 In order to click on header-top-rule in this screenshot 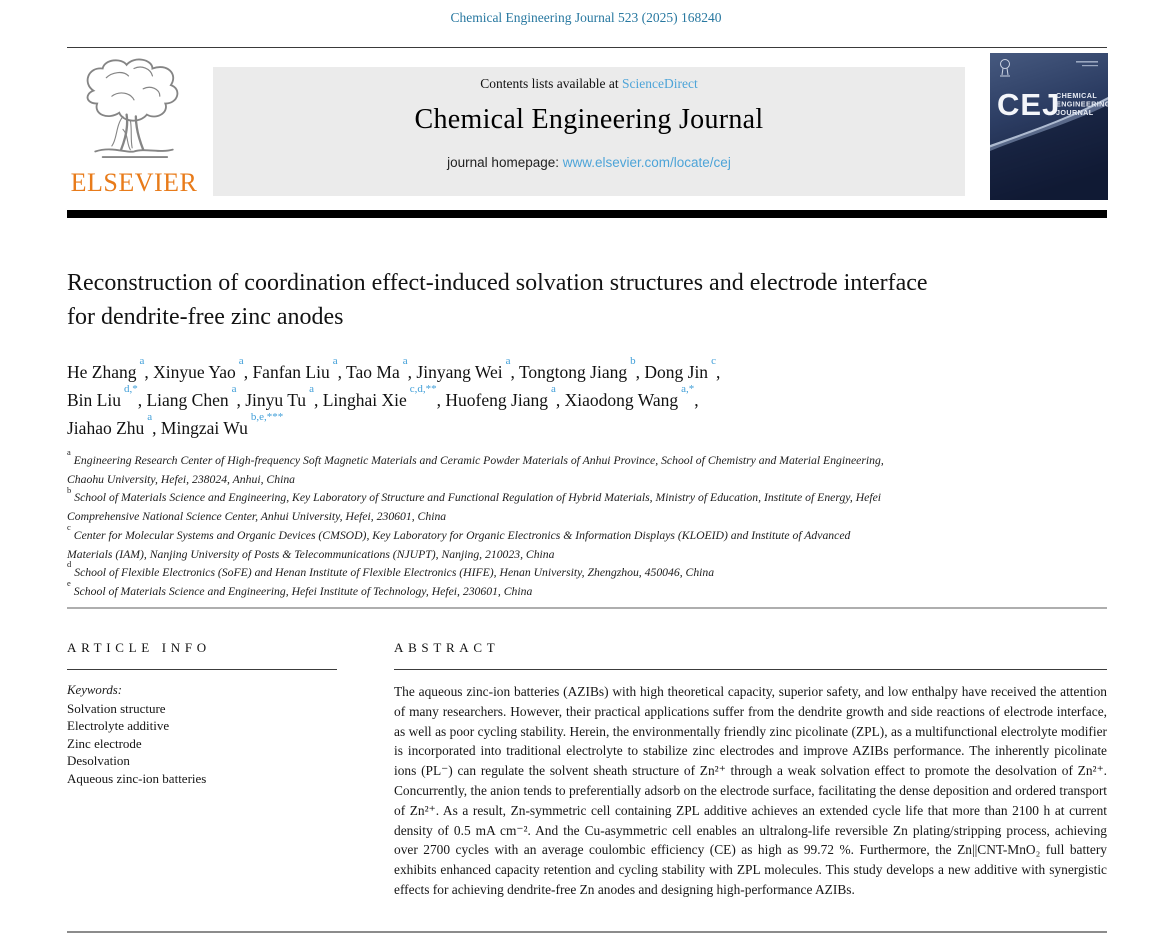, I will do `click(587, 47)`.